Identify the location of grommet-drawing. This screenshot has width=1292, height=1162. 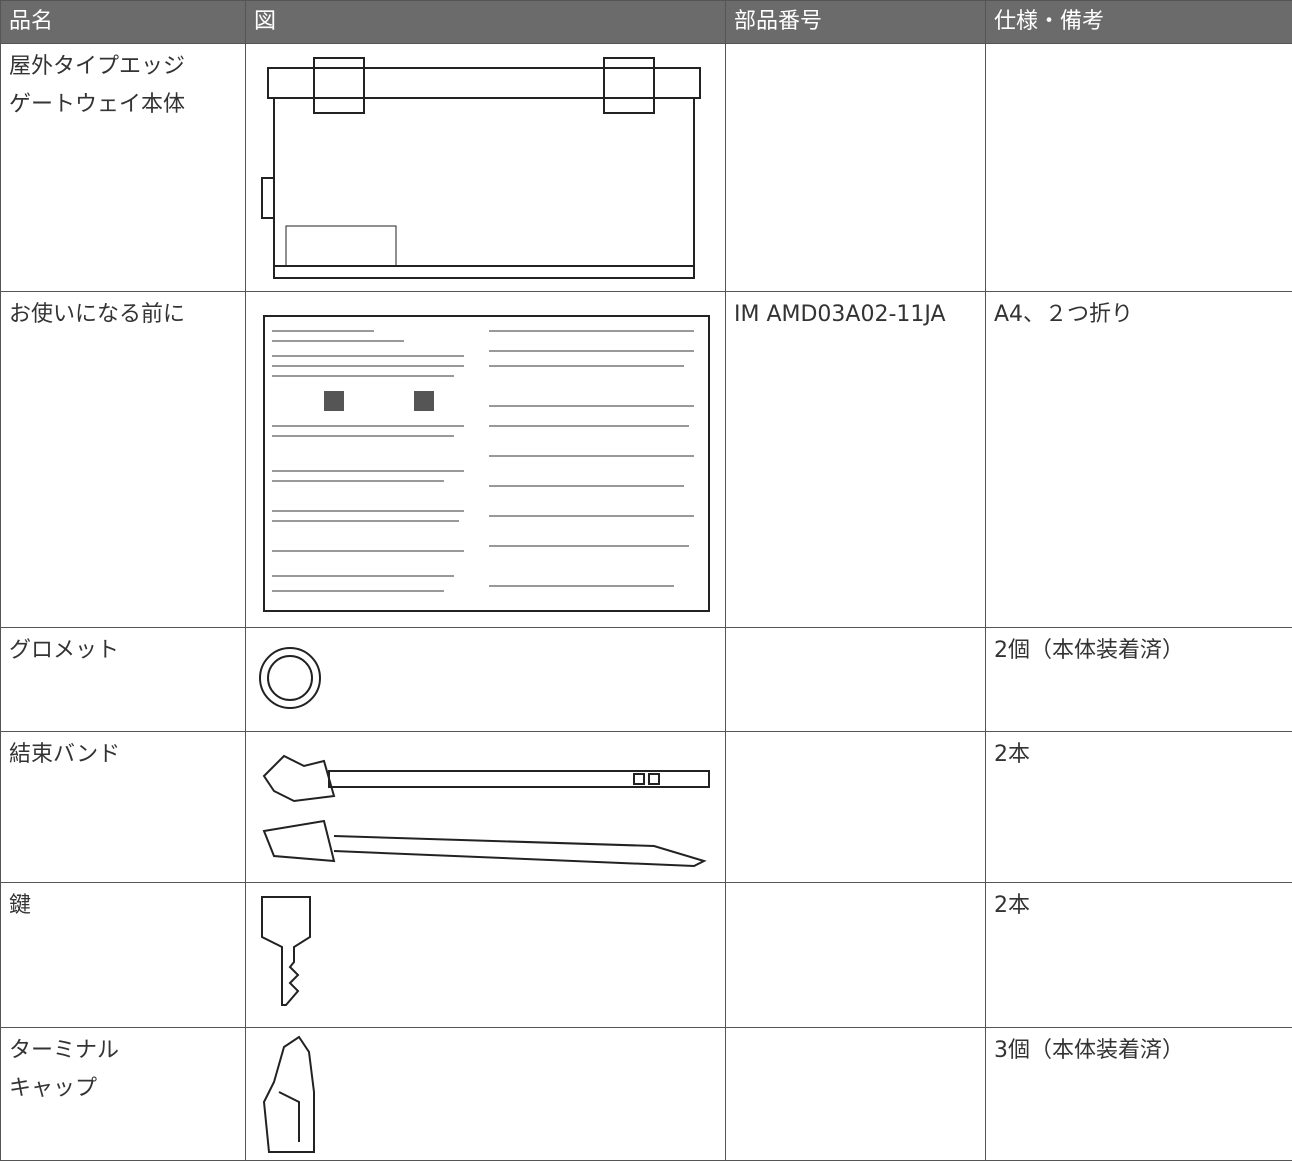
(290, 678).